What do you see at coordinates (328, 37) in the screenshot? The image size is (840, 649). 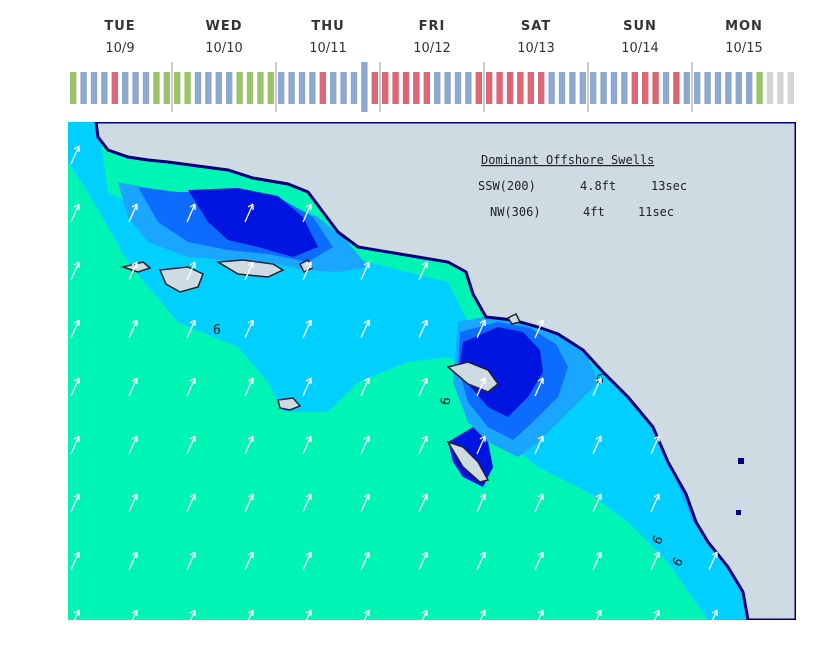 I see `day-column: THU 10/11` at bounding box center [328, 37].